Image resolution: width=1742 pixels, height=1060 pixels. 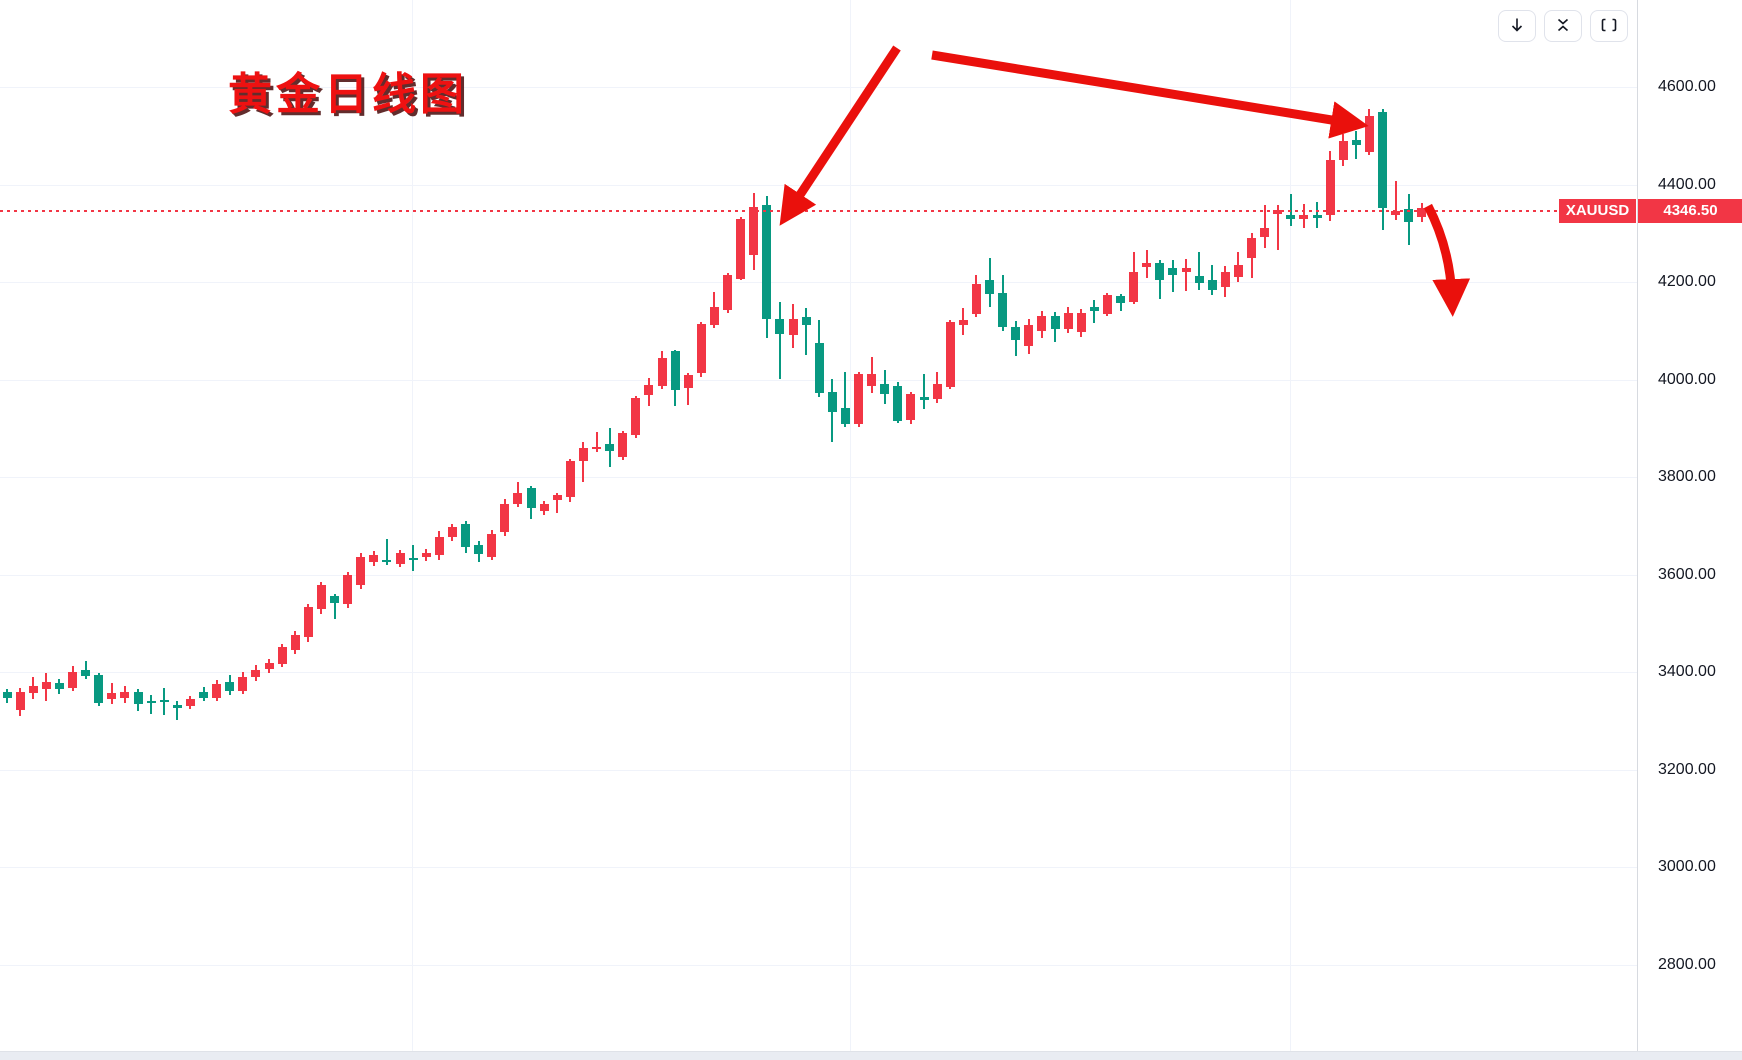 What do you see at coordinates (1687, 282) in the screenshot?
I see `axis-tick-label: 4200.00` at bounding box center [1687, 282].